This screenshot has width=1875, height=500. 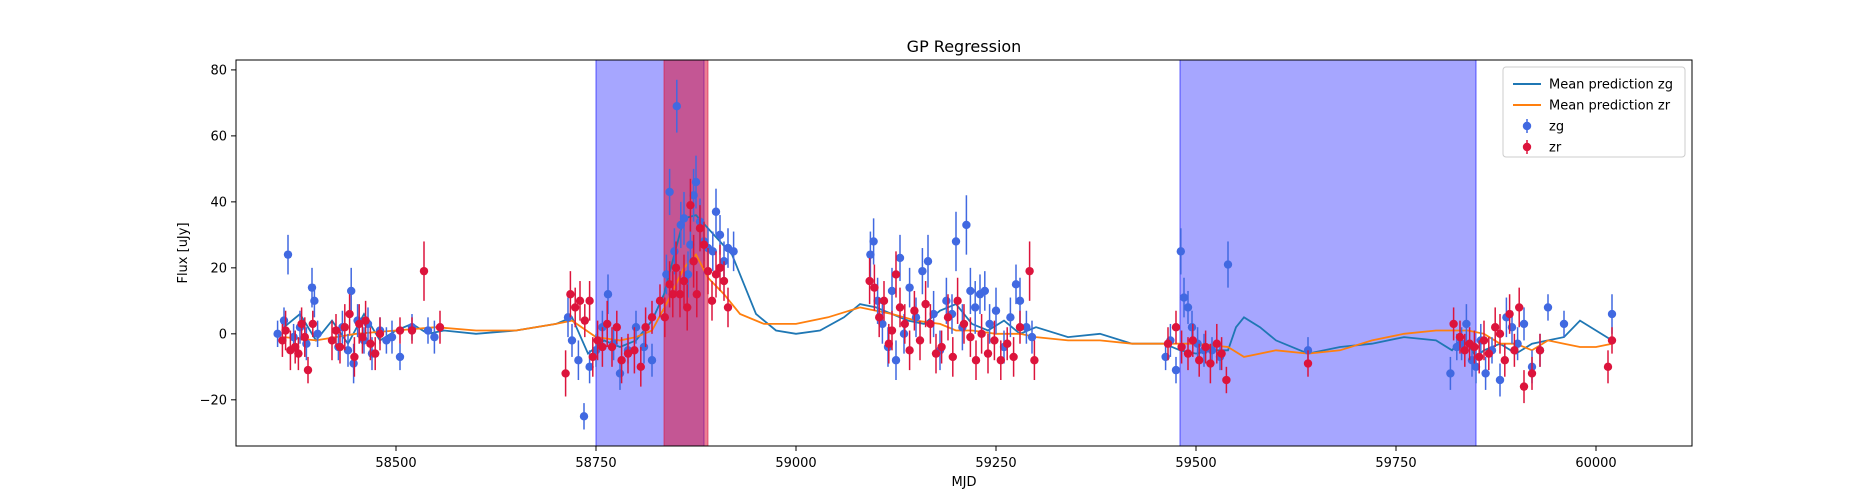 What do you see at coordinates (1555, 148) in the screenshot?
I see `legend-label: zr` at bounding box center [1555, 148].